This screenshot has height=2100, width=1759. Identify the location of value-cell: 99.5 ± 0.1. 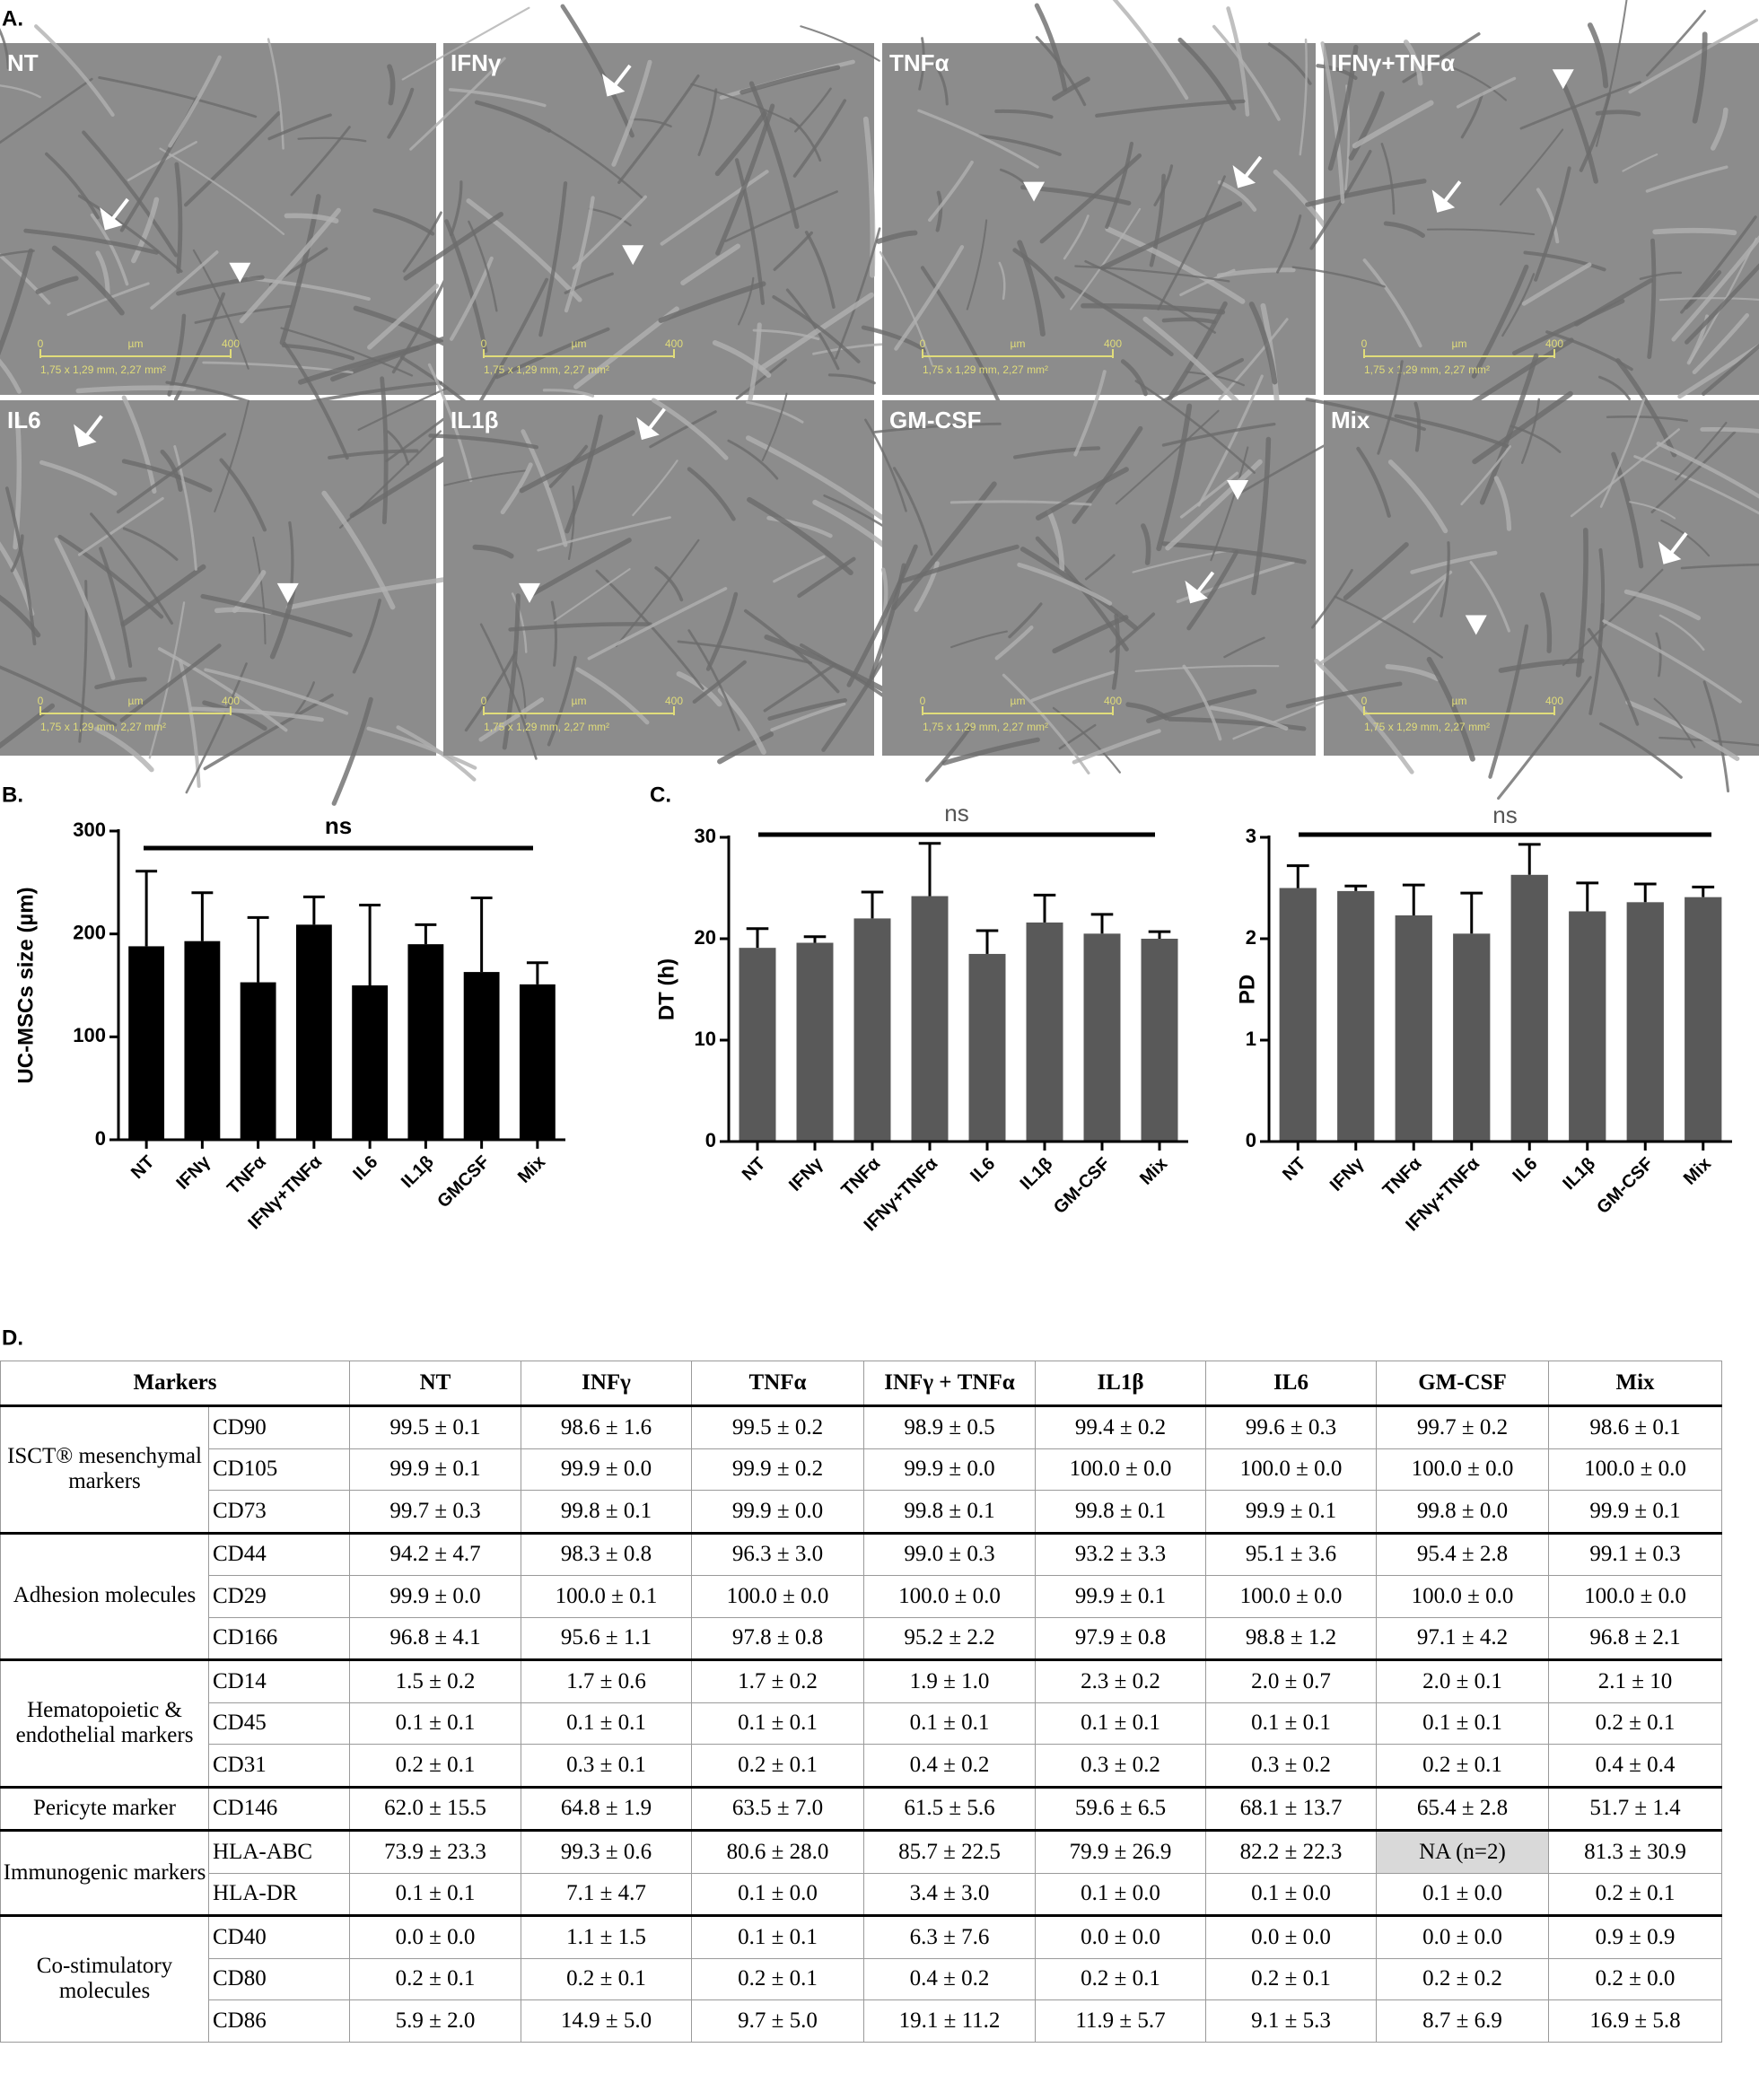
(435, 1426).